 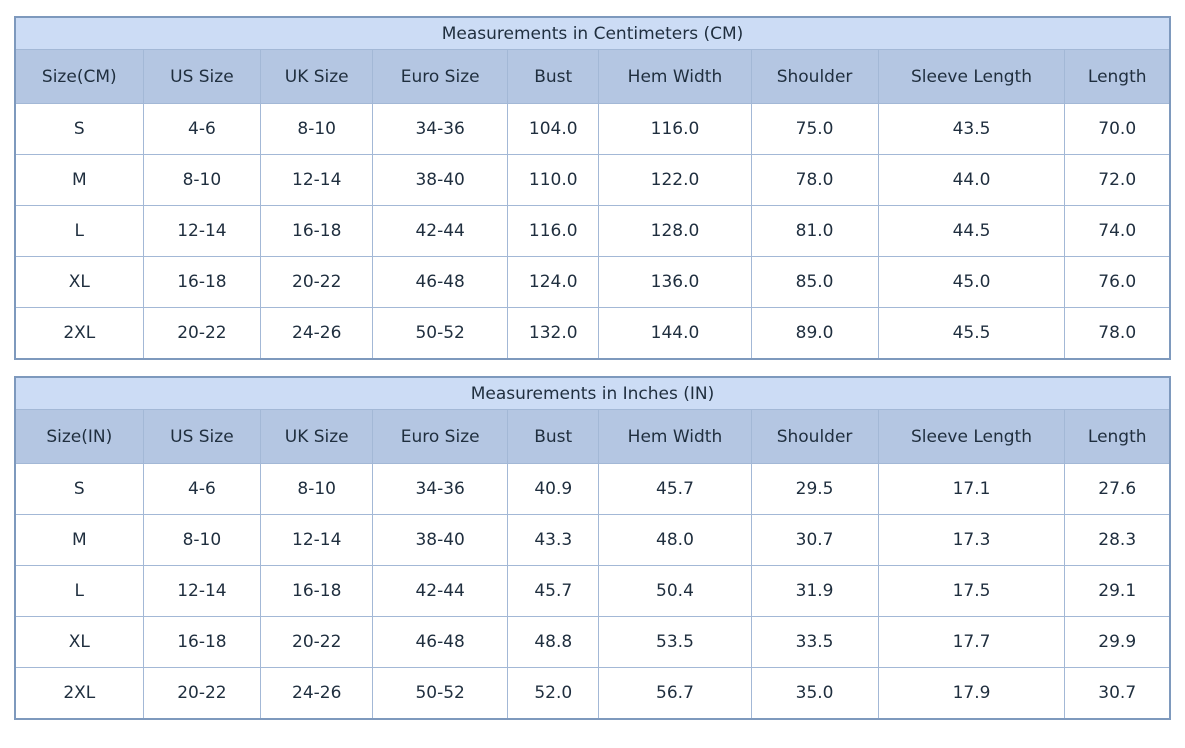 I want to click on table-cell: 122.0, so click(x=675, y=180).